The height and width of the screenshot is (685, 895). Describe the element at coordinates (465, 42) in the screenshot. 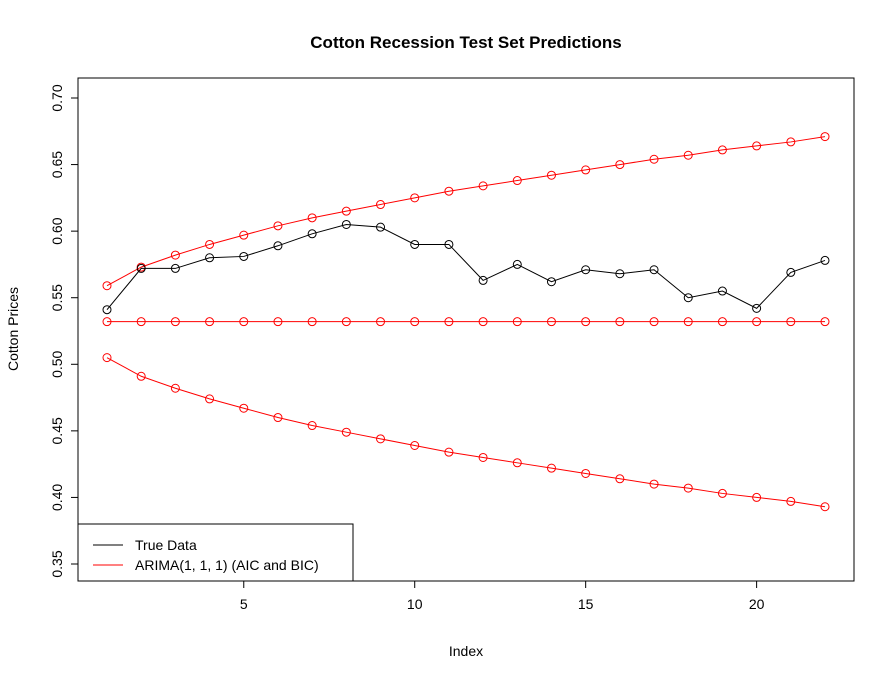

I see `chart-title: Cotton Recession Test Set Predictions` at that location.